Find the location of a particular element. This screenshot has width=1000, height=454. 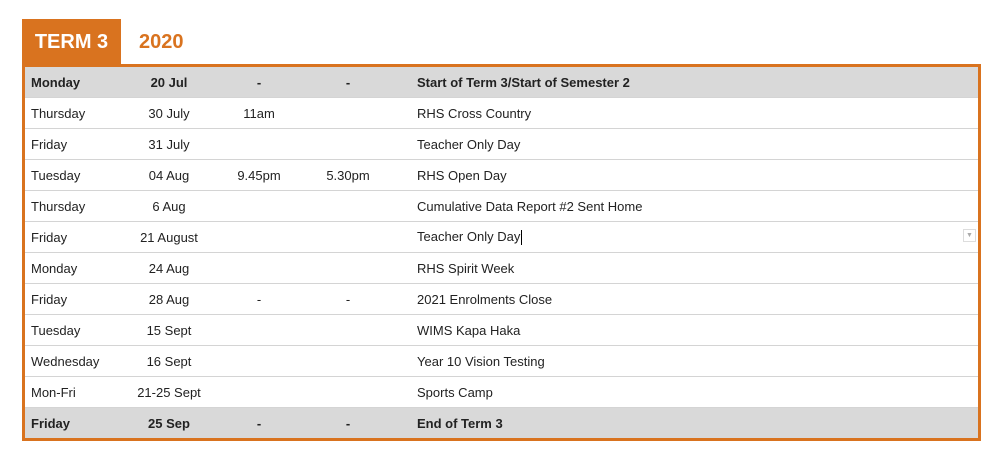

year-label: 2020 is located at coordinates (161, 42).